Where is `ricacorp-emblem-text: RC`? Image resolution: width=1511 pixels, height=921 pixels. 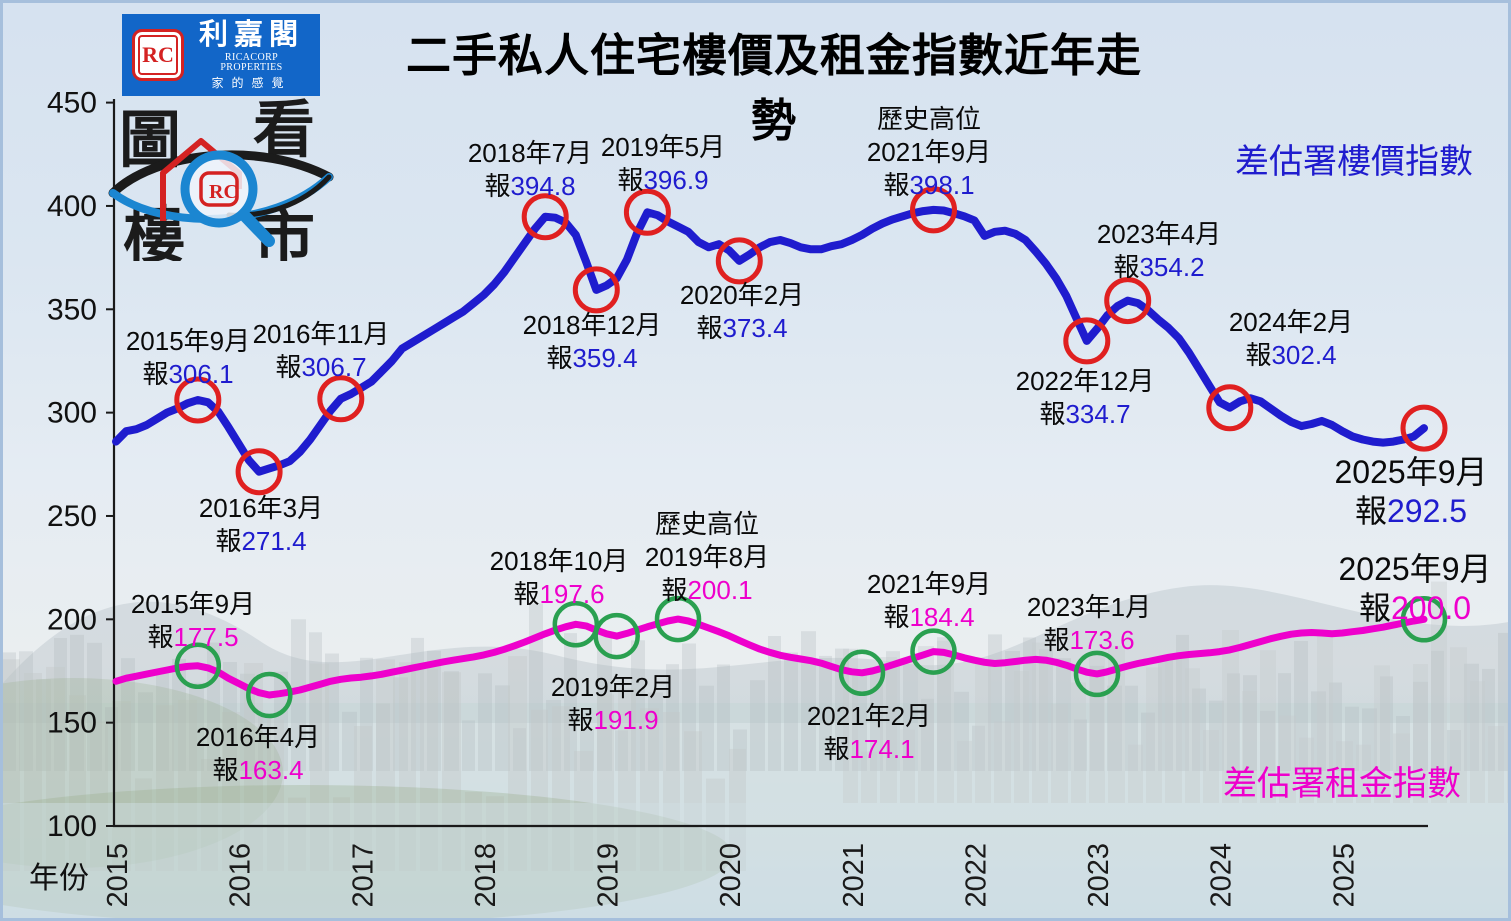 ricacorp-emblem-text: RC is located at coordinates (158, 54).